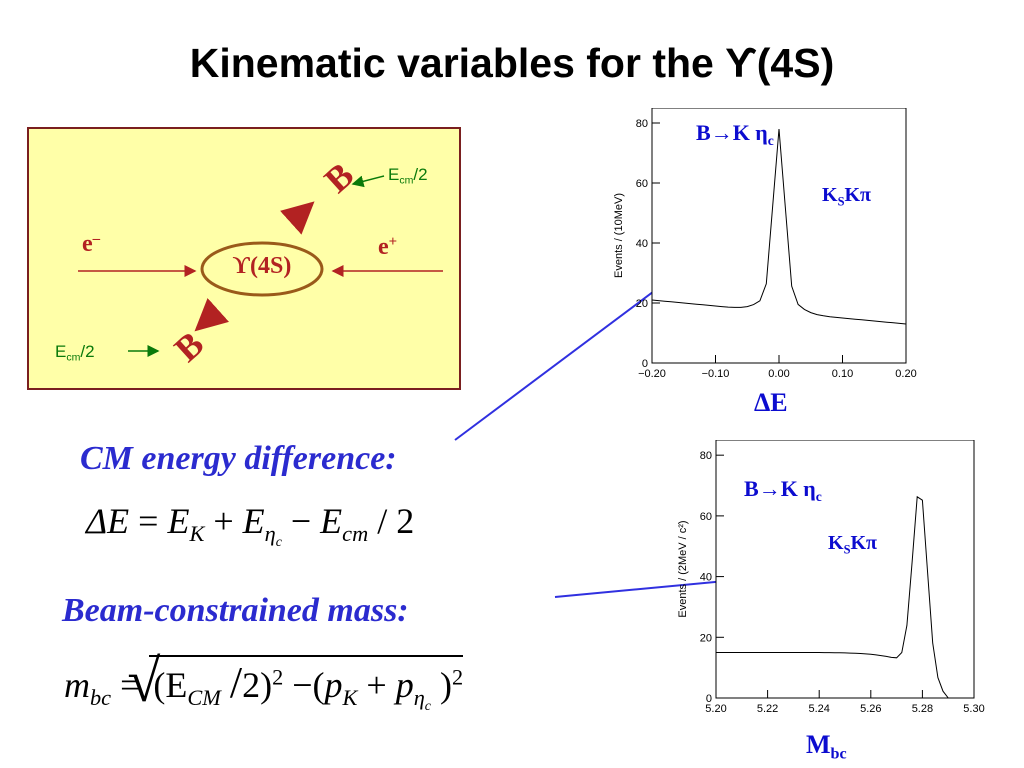 This screenshot has width=1024, height=768. I want to click on x-tick-label: 5.24, so click(818, 709).